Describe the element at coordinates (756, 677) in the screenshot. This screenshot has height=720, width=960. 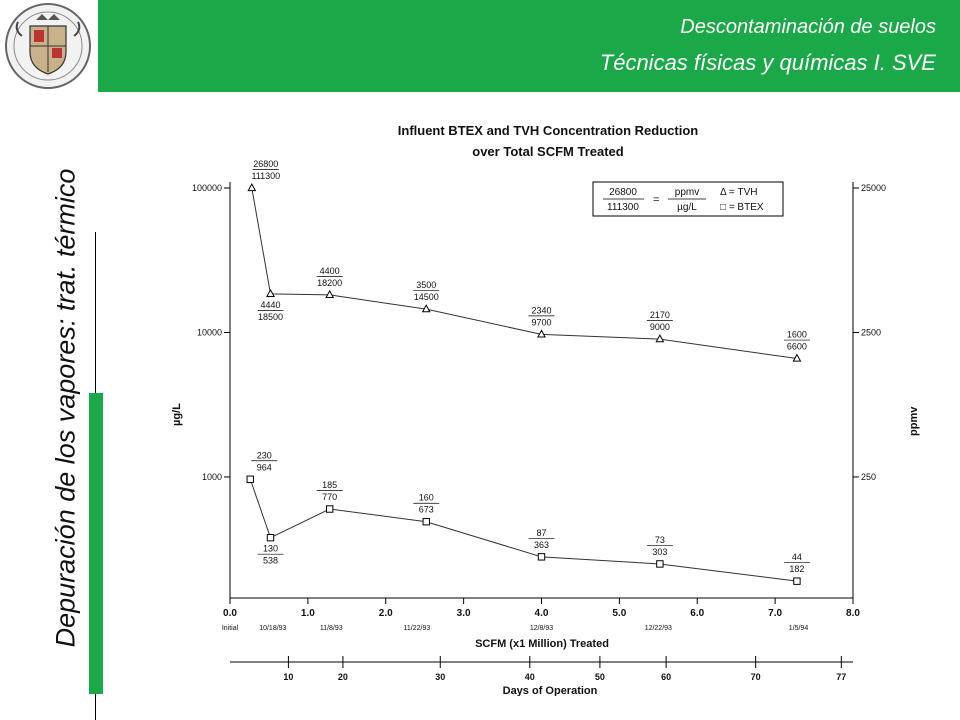
I see `days-tick-label: 70` at that location.